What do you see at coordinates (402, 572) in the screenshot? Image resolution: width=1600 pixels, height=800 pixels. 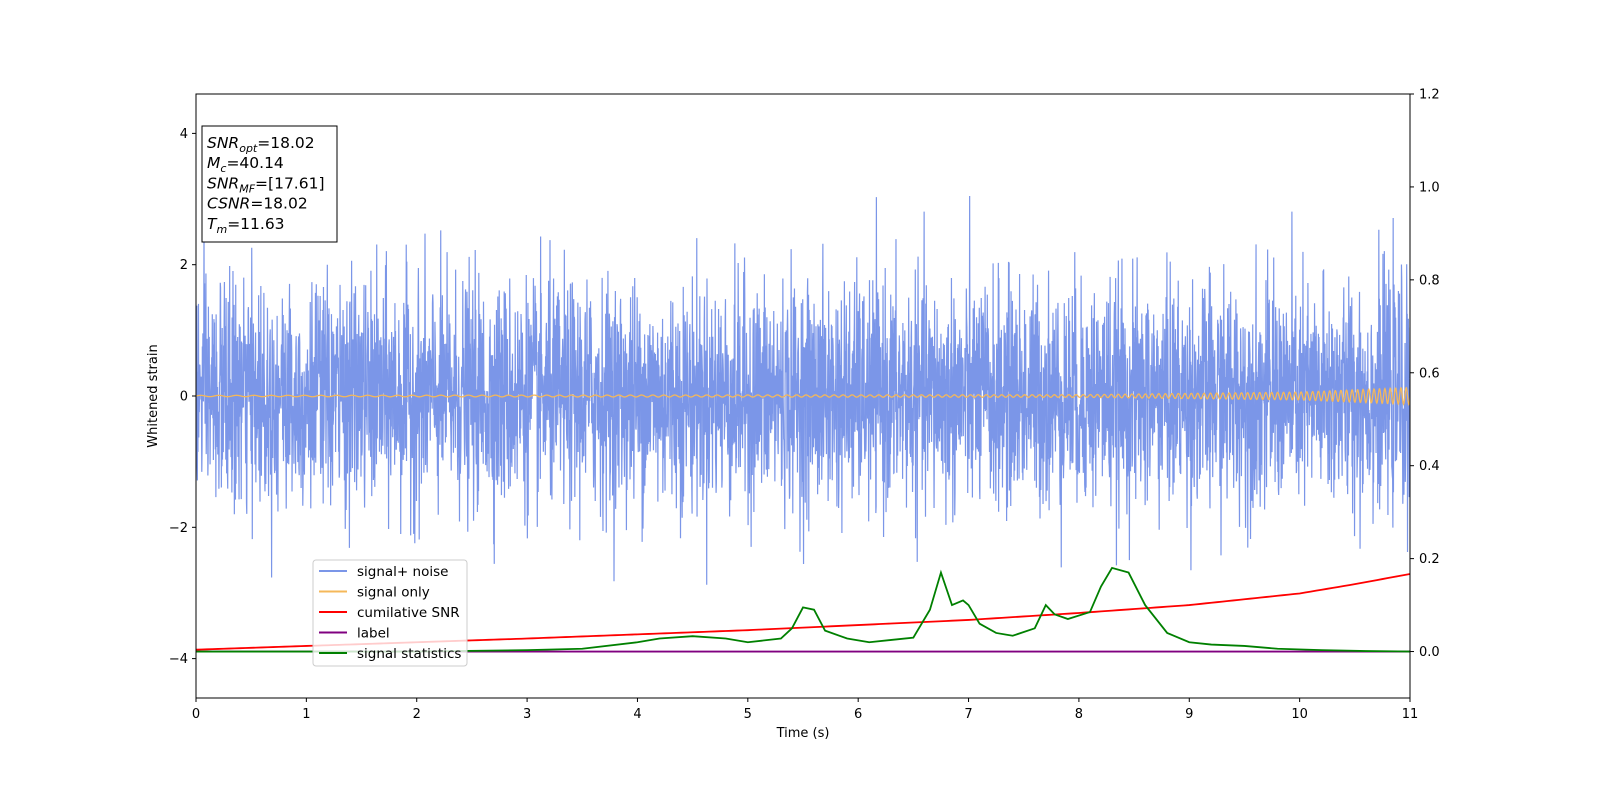 I see `legend-label: signal+ noise` at bounding box center [402, 572].